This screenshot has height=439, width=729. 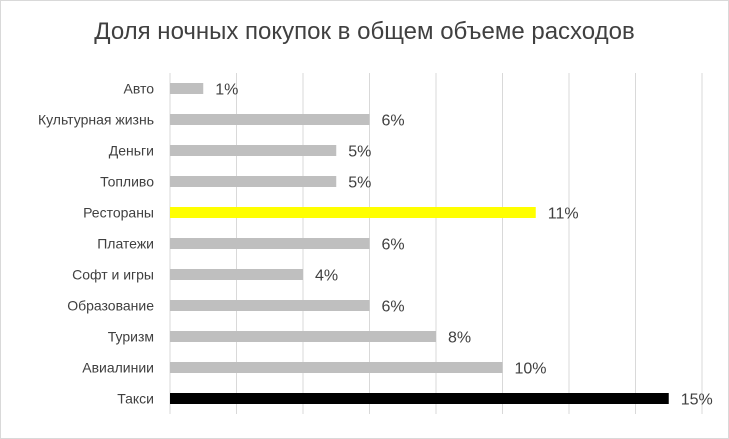 What do you see at coordinates (113, 275) in the screenshot?
I see `category-label: Софт и игры` at bounding box center [113, 275].